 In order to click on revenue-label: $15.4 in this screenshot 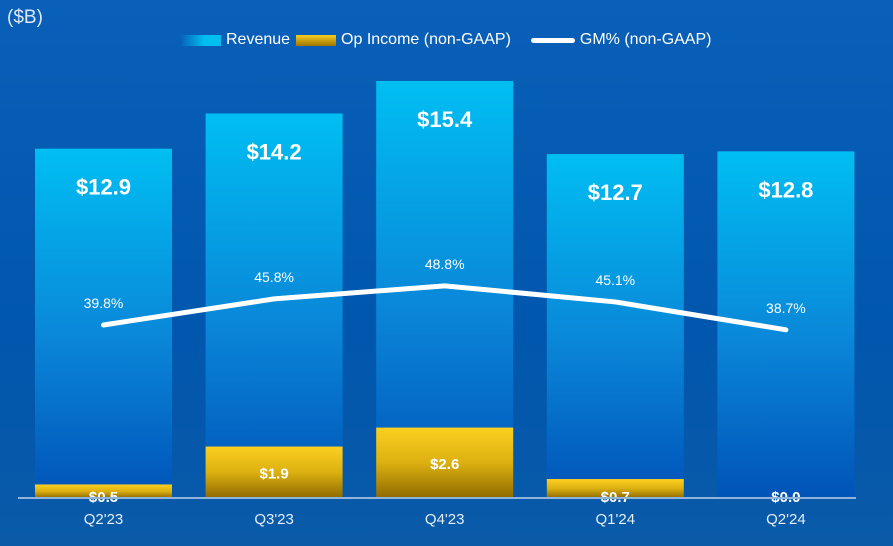, I will do `click(445, 119)`.